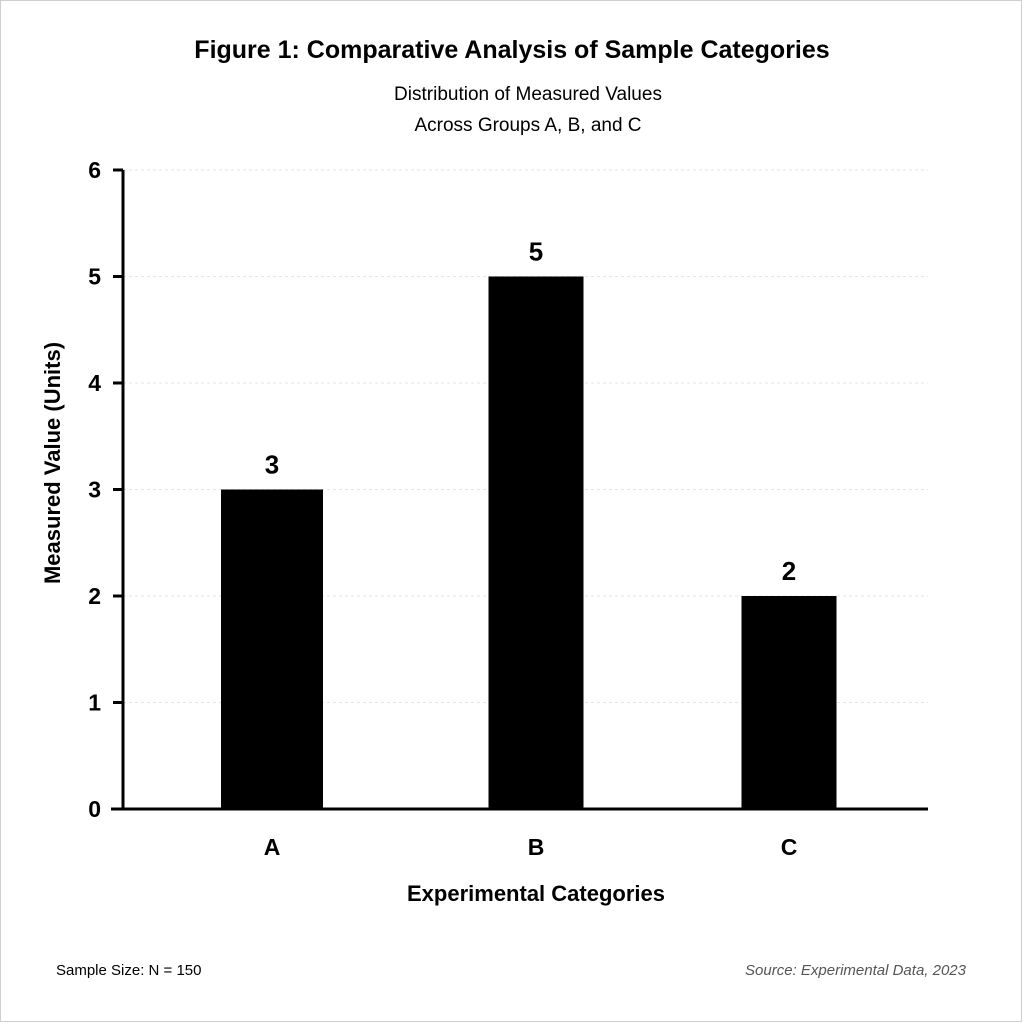 The height and width of the screenshot is (1024, 1024). What do you see at coordinates (536, 847) in the screenshot?
I see `x-tick-label: B` at bounding box center [536, 847].